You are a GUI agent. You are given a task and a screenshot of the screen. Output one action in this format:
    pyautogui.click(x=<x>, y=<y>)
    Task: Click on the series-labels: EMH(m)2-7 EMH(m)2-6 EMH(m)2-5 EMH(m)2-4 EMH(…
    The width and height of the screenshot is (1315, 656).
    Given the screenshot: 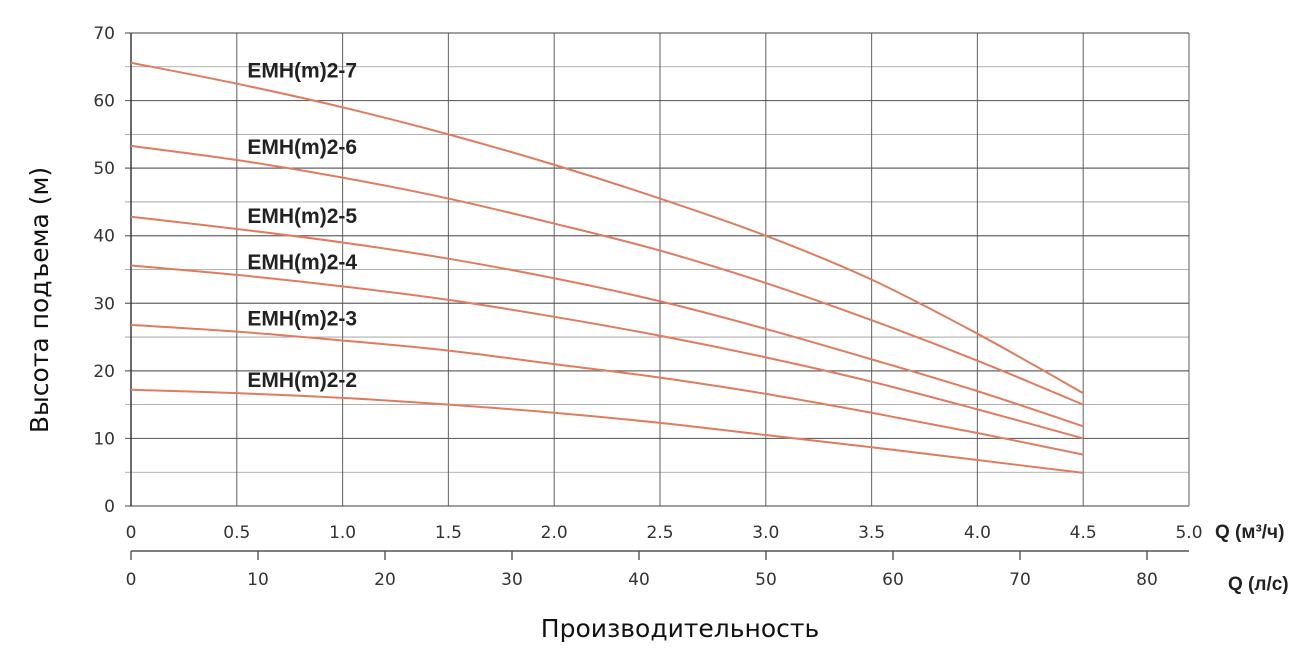 What is the action you would take?
    pyautogui.click(x=302, y=226)
    